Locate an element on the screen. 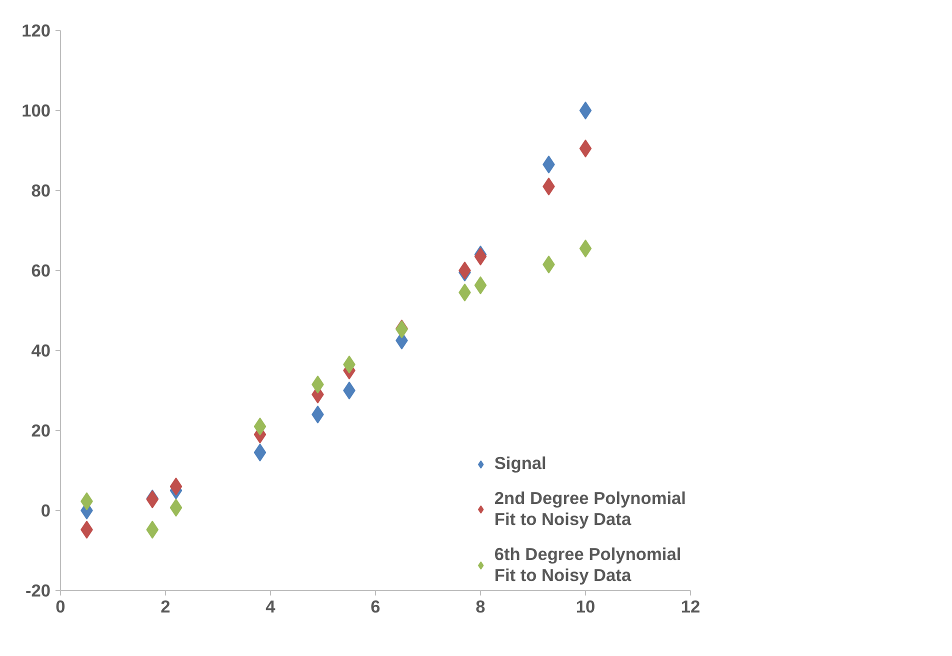  y-tick-label: 60 is located at coordinates (41, 270).